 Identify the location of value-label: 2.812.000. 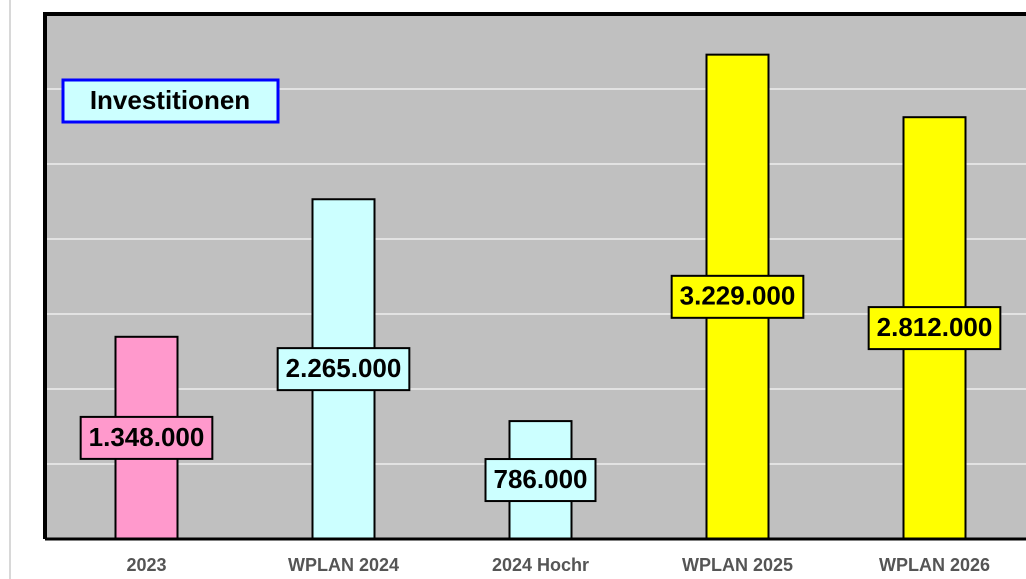
(935, 327).